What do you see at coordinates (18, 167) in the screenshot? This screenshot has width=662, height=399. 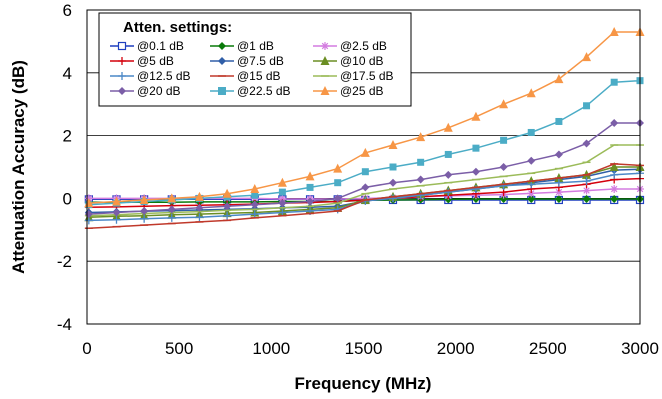 I see `y-axis-title: Attenuation Accuracy (dB)` at bounding box center [18, 167].